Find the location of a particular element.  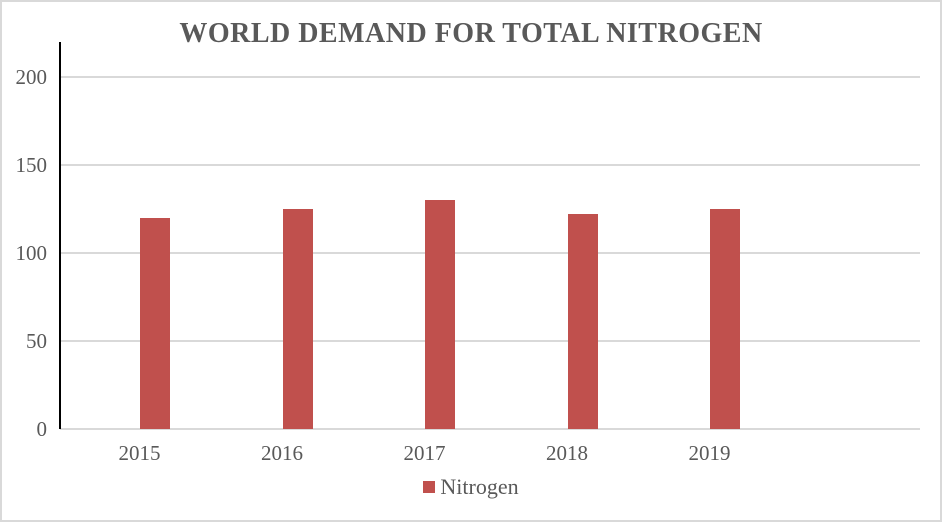

y-axis-line is located at coordinates (60, 235).